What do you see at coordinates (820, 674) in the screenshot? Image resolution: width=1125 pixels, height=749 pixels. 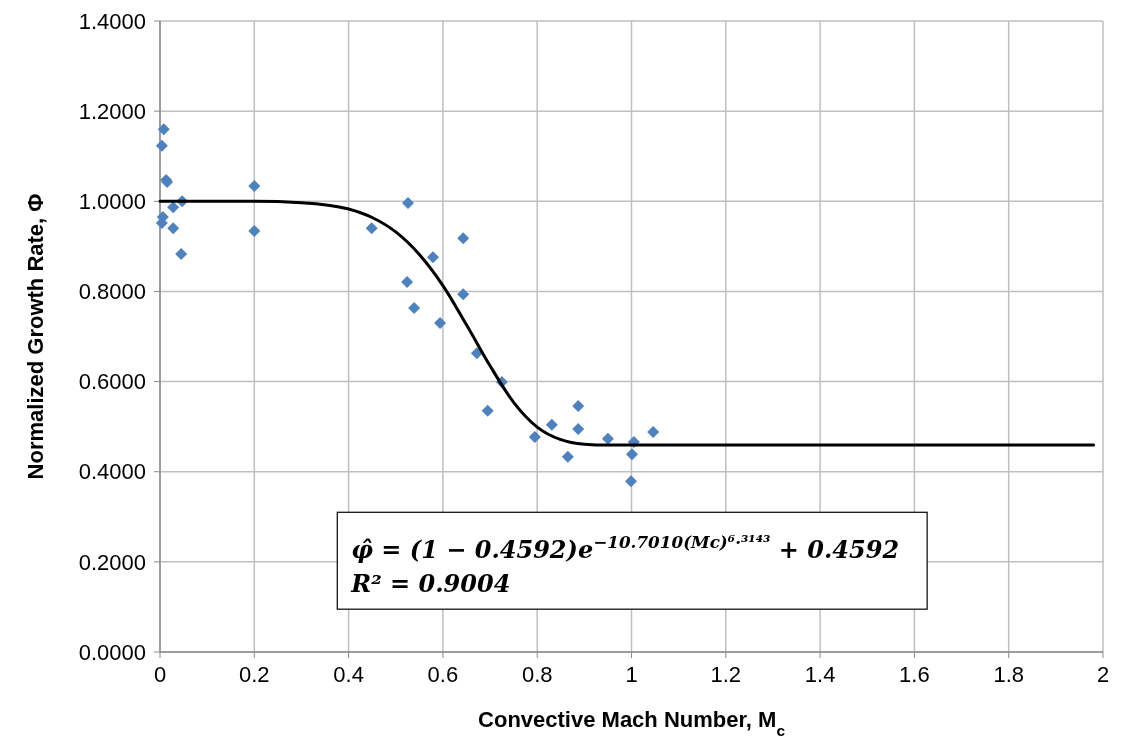 I see `x-tick-label: 1.4` at bounding box center [820, 674].